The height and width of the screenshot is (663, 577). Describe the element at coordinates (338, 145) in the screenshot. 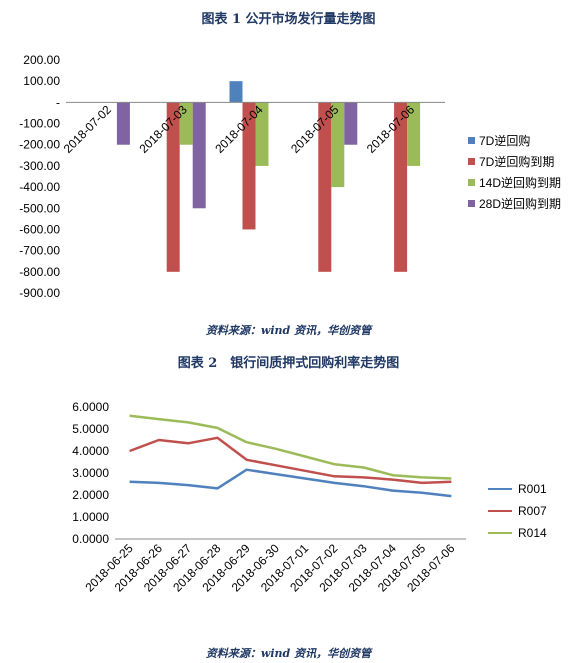

I see `chart1-bar-14D逆回购到期-2018-07-05` at that location.